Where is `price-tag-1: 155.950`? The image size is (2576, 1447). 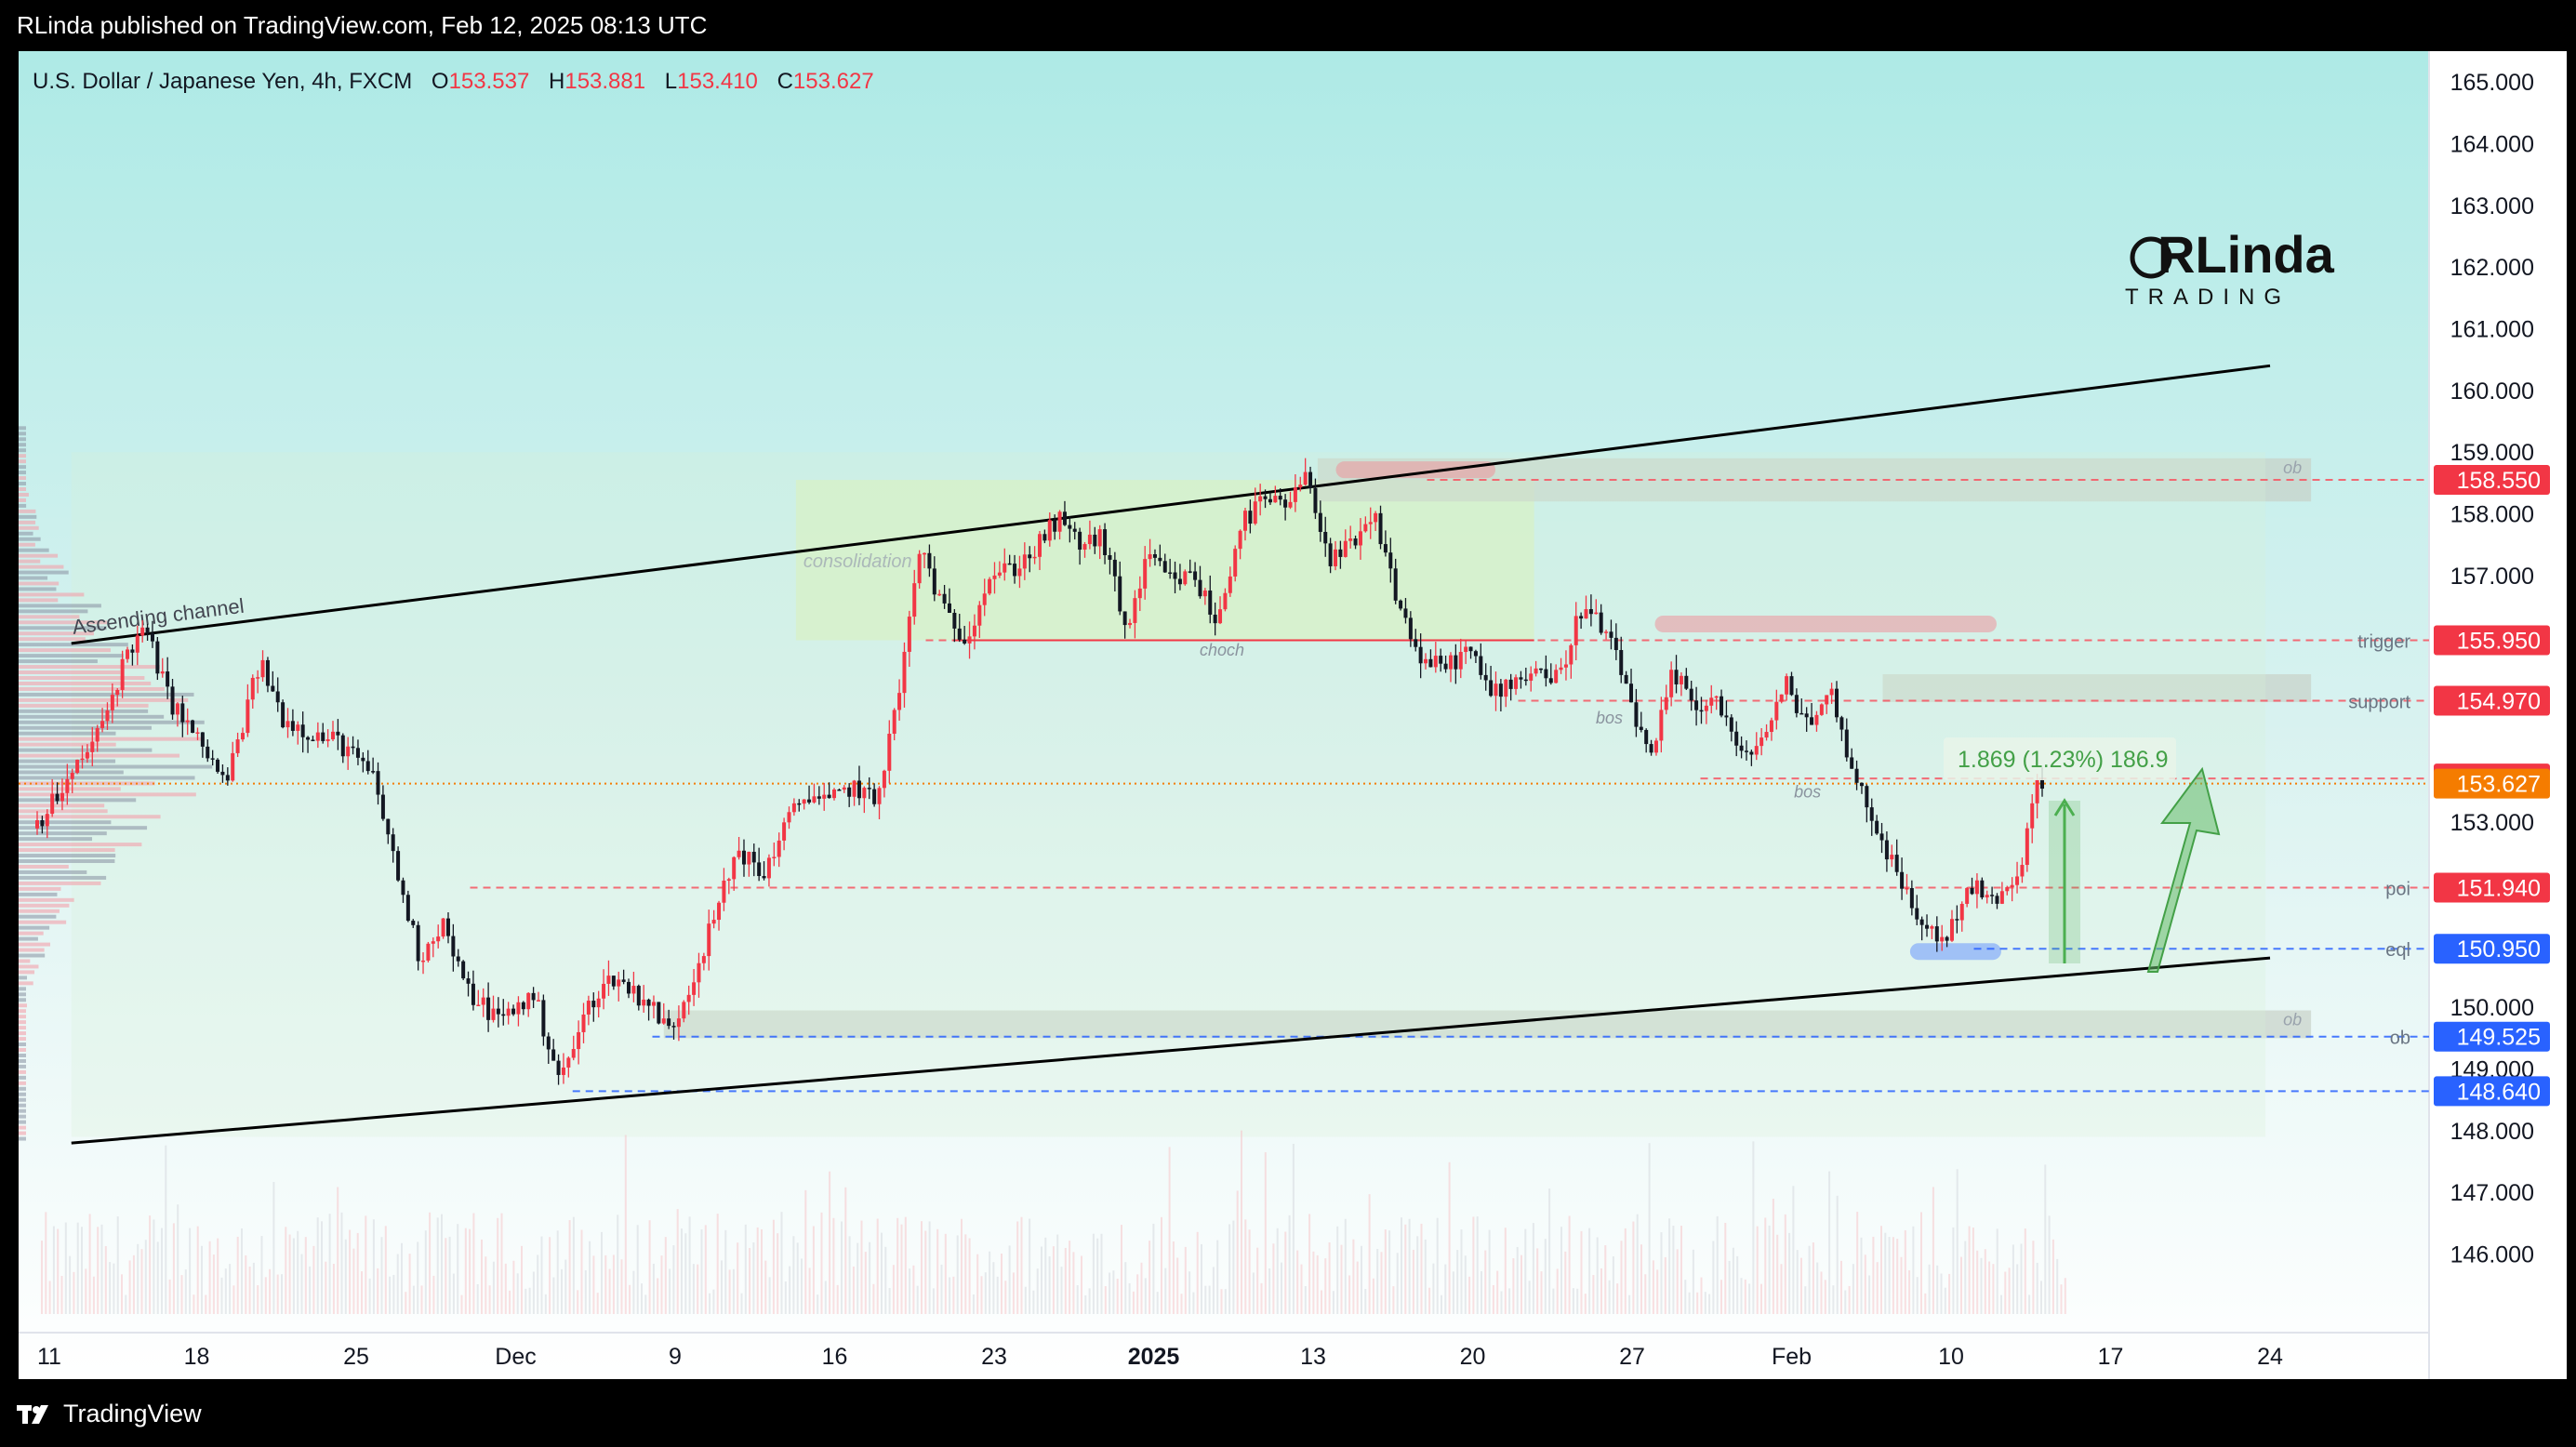
price-tag-1: 155.950 is located at coordinates (2499, 642).